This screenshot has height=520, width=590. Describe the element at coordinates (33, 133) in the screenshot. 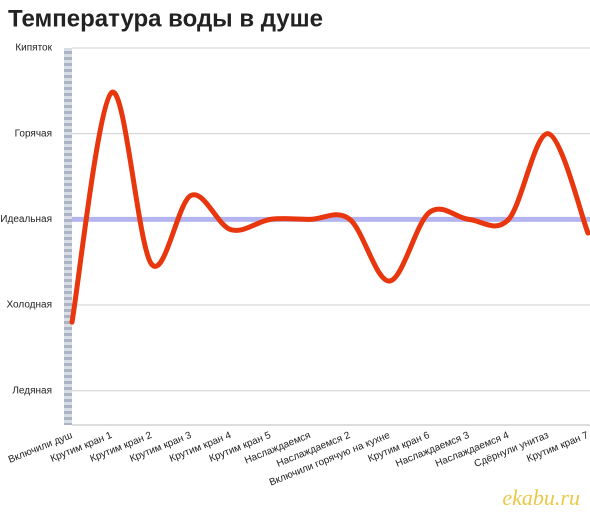

I see `y-tick-label: Горячая` at that location.